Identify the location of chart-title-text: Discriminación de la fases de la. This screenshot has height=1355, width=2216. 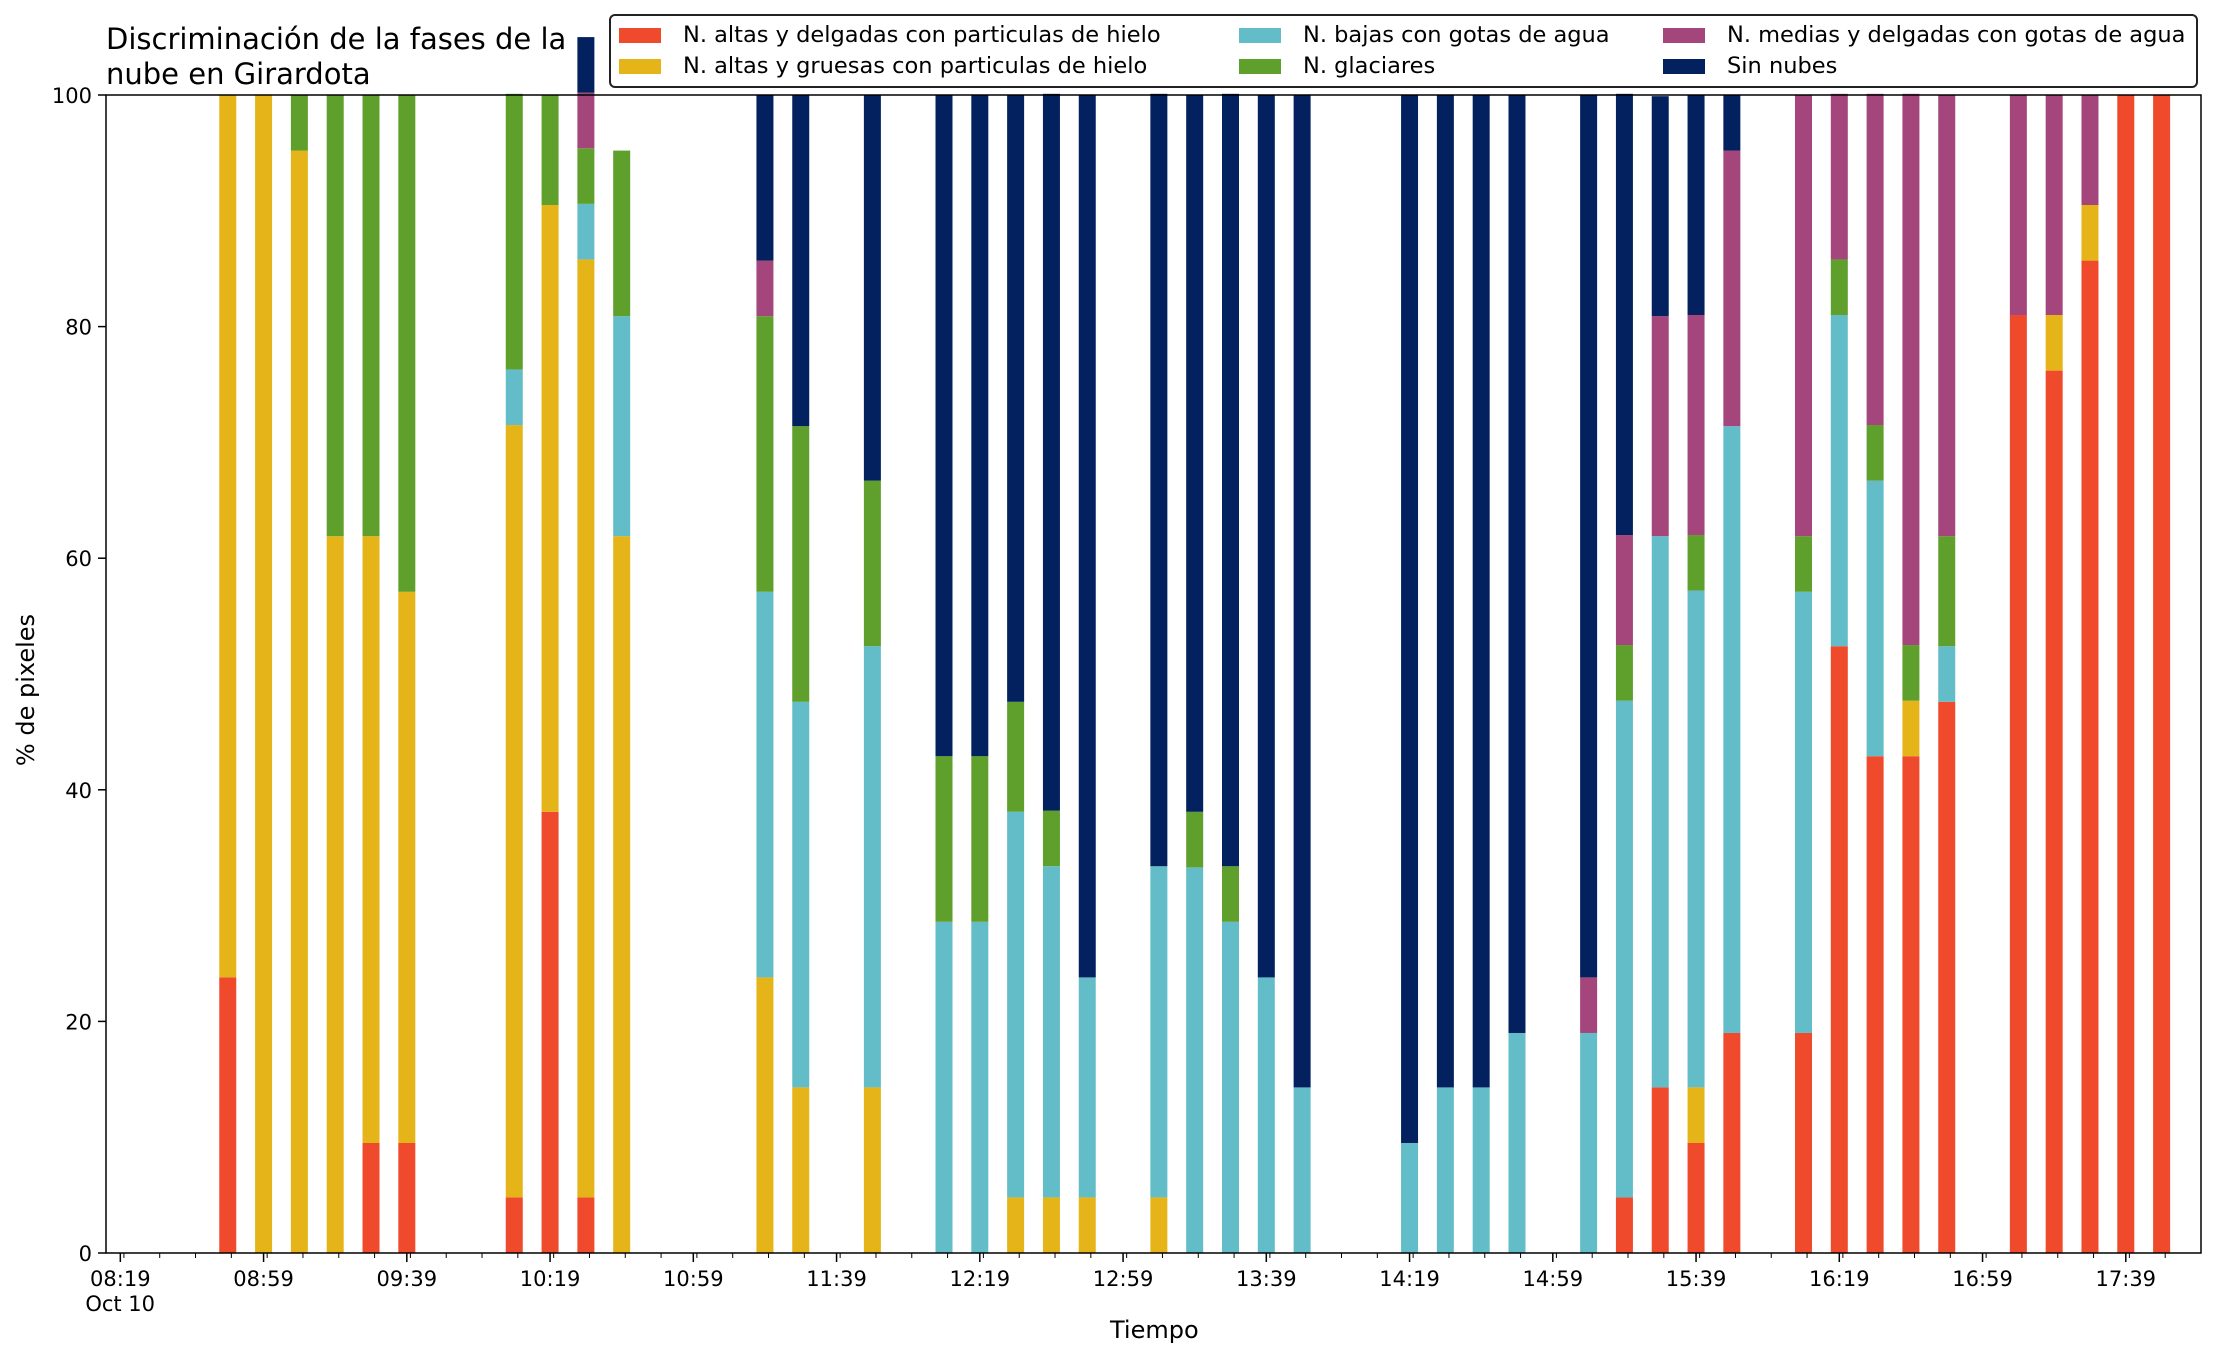
(336, 39).